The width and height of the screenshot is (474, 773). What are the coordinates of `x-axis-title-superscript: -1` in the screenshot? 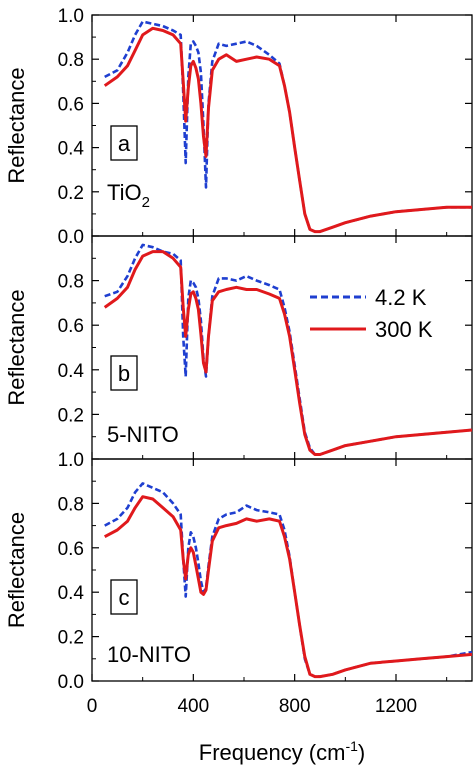 It's located at (351, 746).